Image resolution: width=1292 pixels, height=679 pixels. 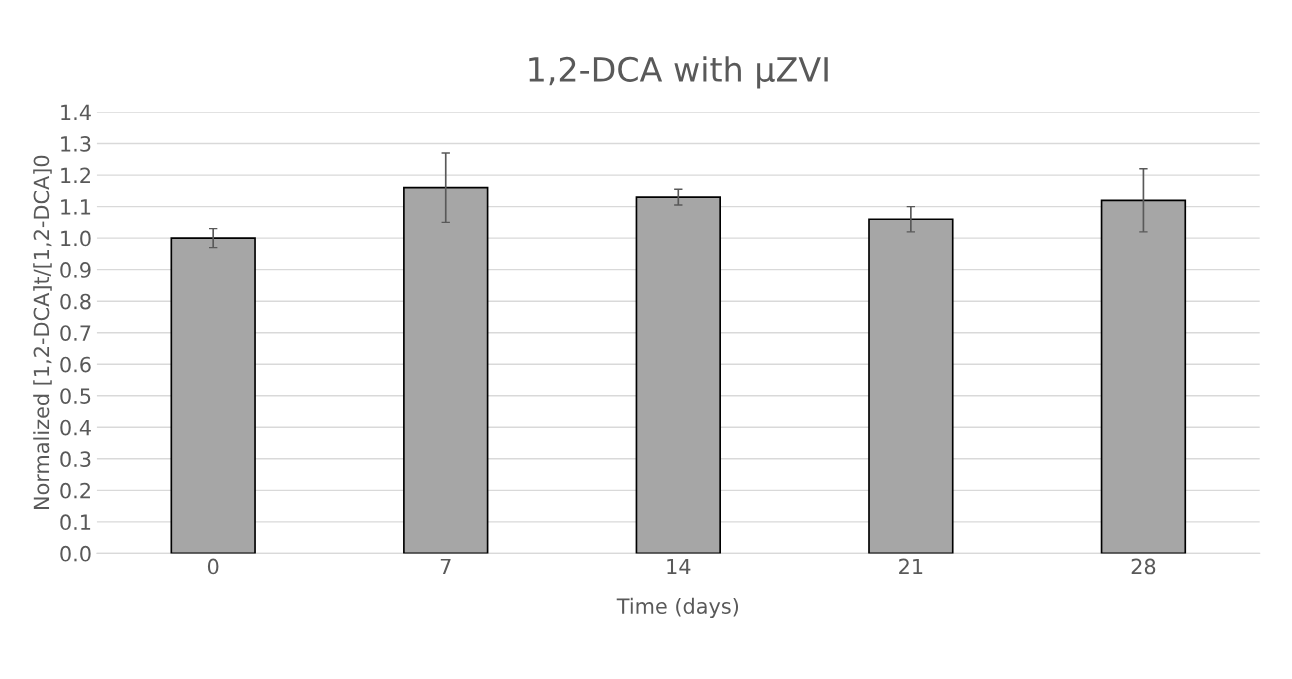 I want to click on y-tick-label: 0.1, so click(x=75, y=522).